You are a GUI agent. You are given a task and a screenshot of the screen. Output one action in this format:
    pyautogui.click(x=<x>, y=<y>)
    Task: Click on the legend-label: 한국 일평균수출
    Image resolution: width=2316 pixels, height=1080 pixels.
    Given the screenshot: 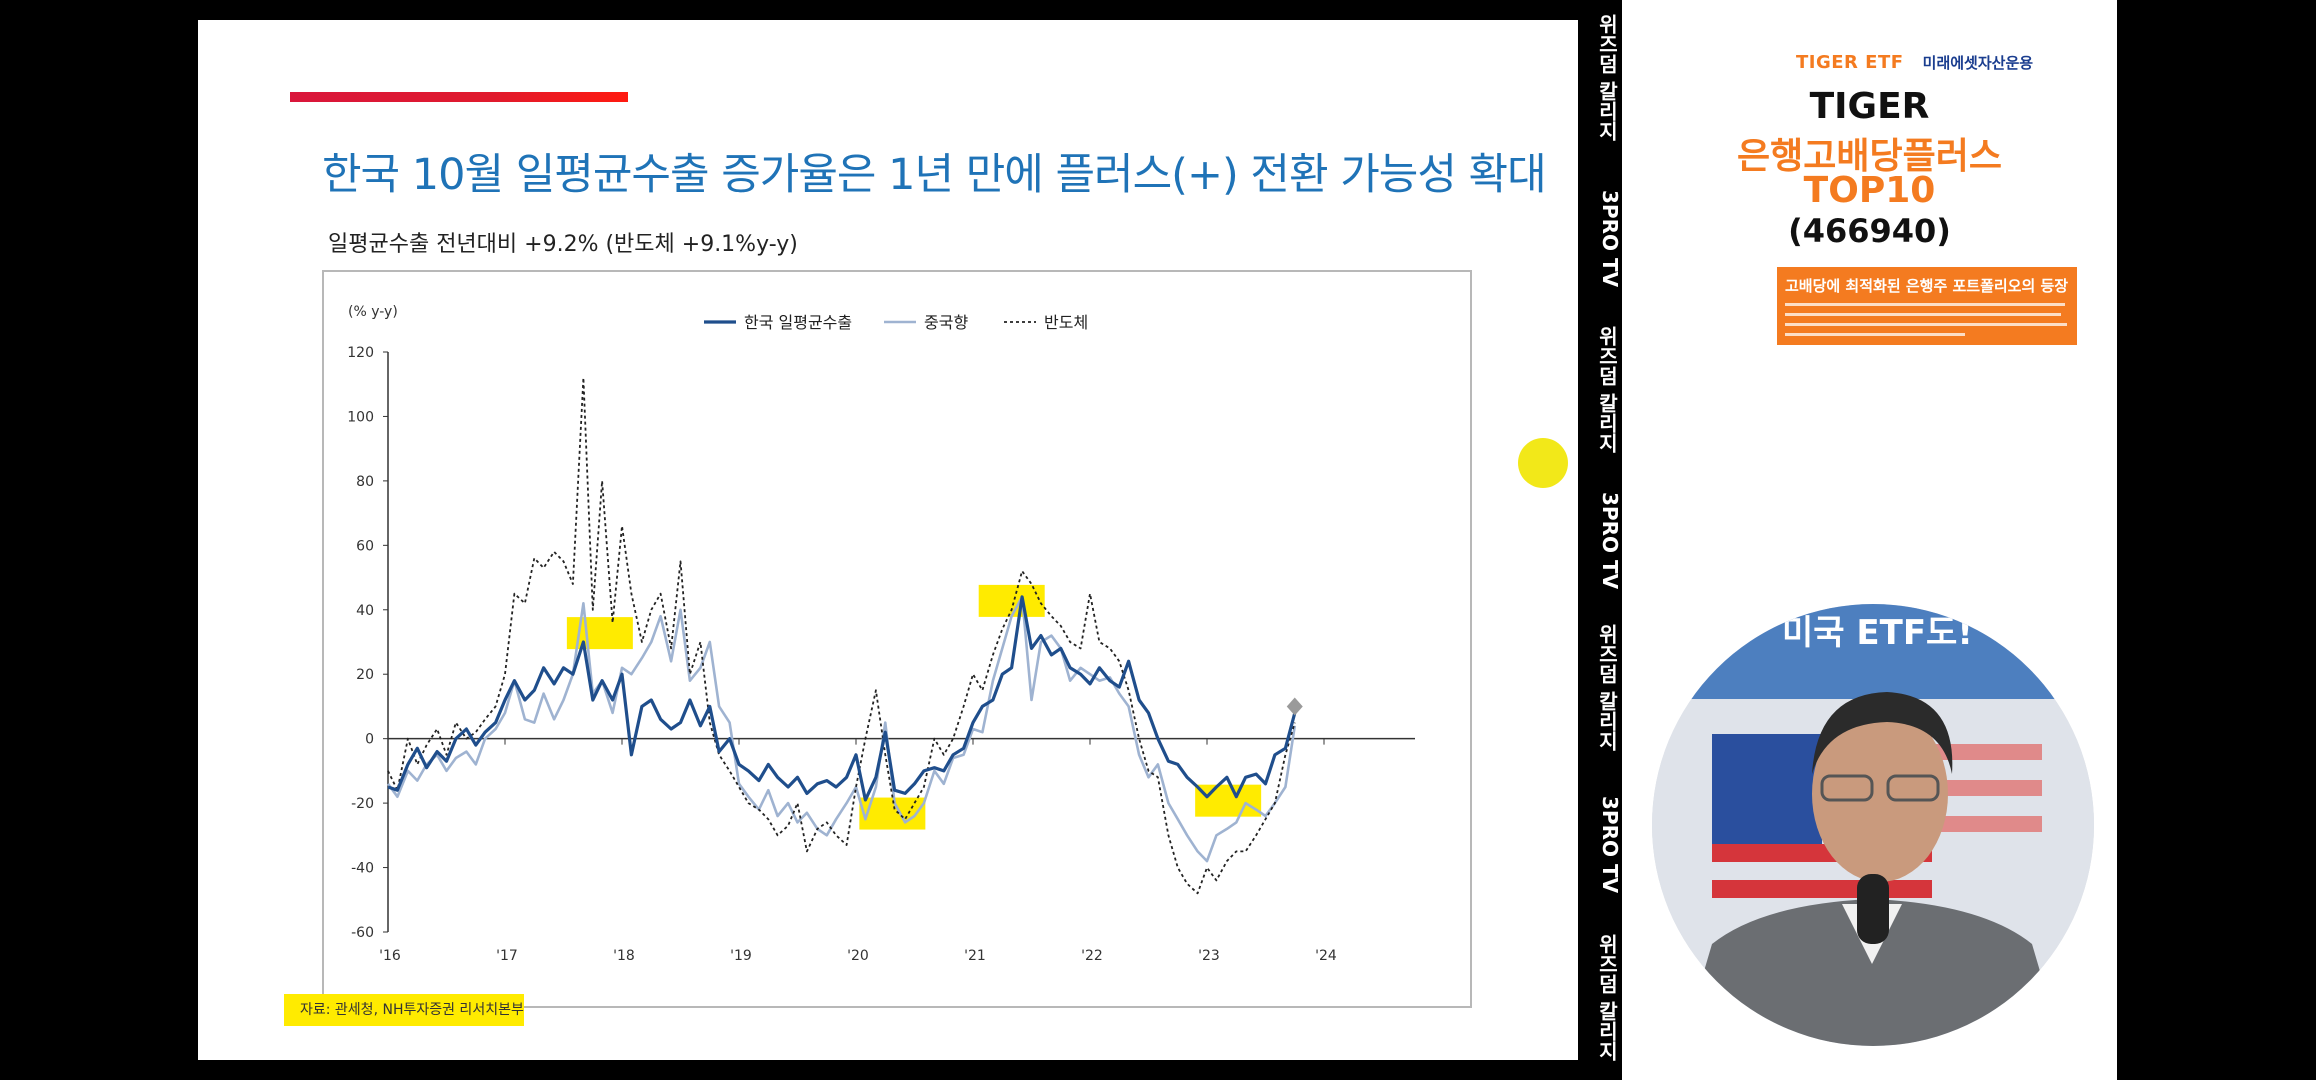 What is the action you would take?
    pyautogui.click(x=798, y=322)
    